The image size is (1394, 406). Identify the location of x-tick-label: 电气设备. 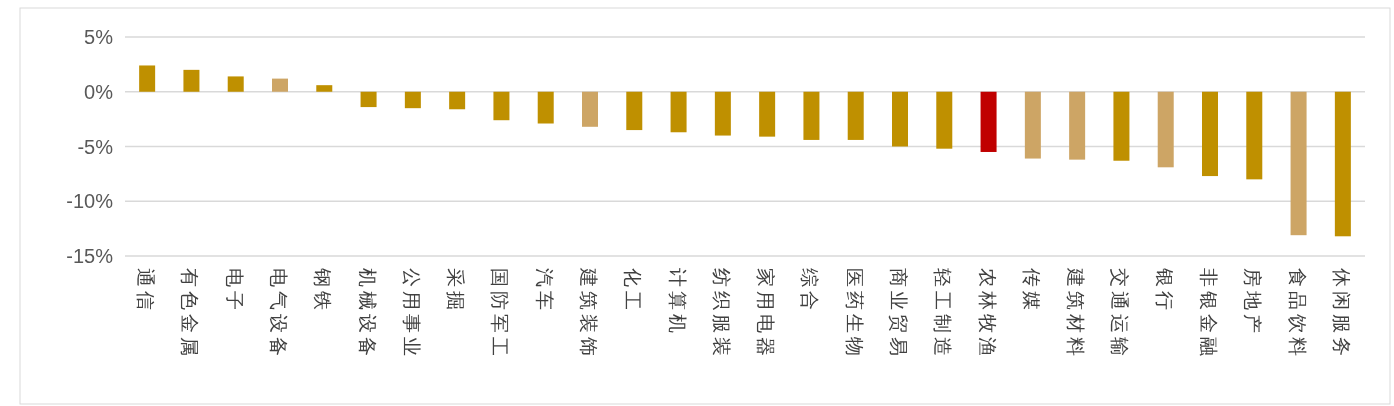
(278, 314).